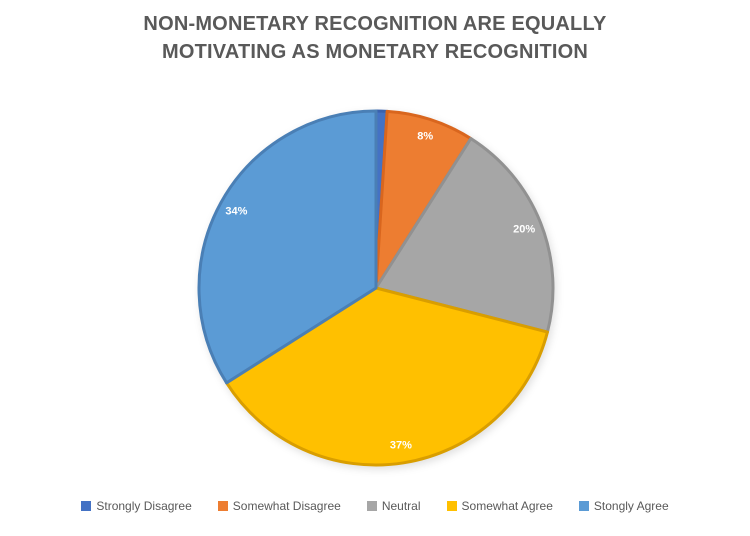 Image resolution: width=750 pixels, height=536 pixels. I want to click on legend-item-somewhat-agree: Somewhat Agree, so click(499, 506).